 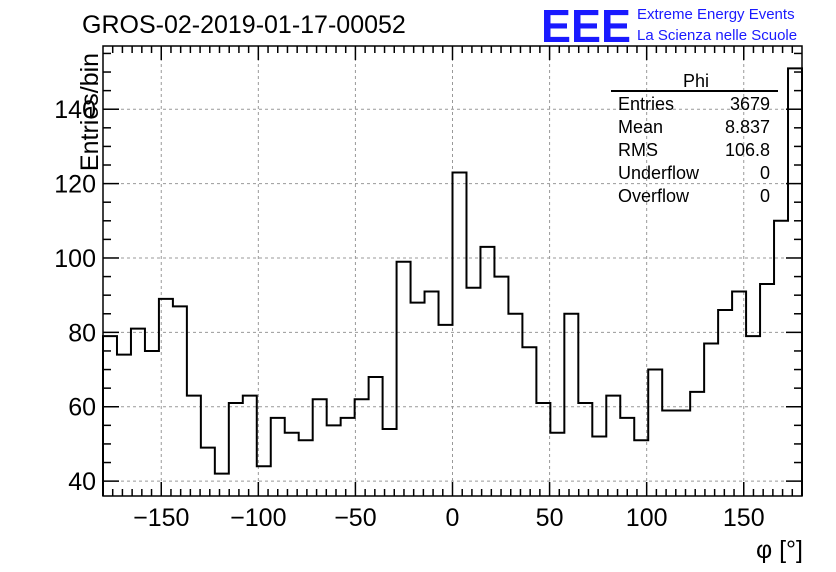 I want to click on stats-label-overflow: Overflow, so click(x=654, y=196).